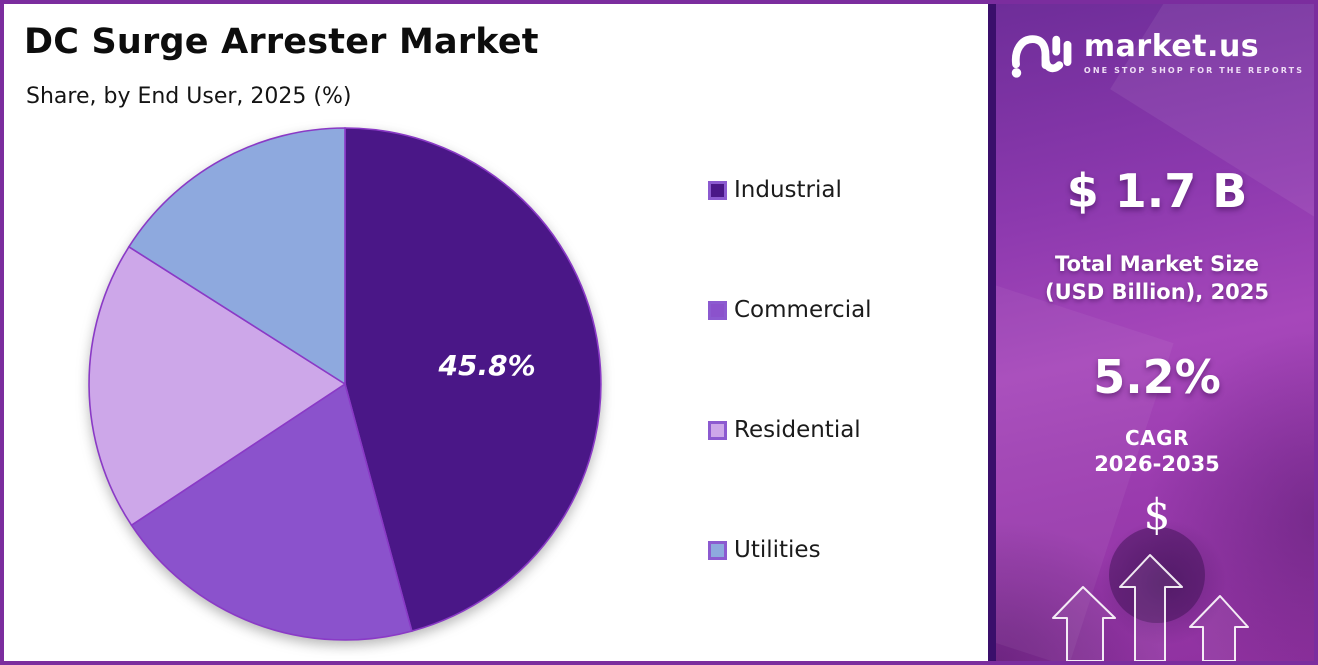 The height and width of the screenshot is (665, 1318). What do you see at coordinates (1157, 514) in the screenshot?
I see `dollar-symbol: $` at bounding box center [1157, 514].